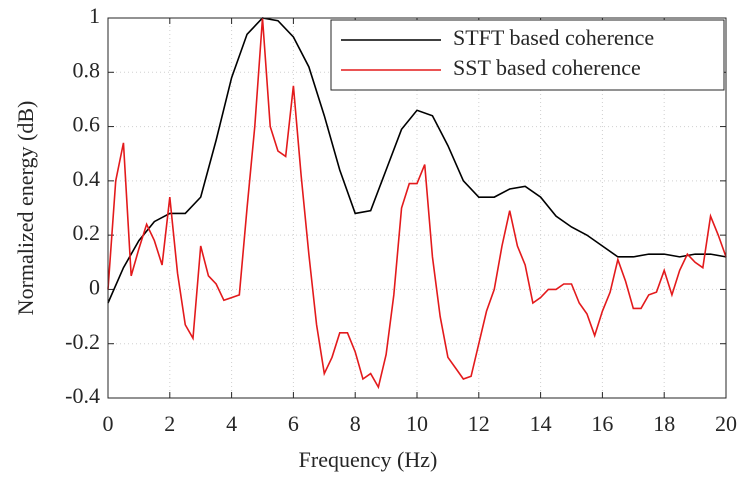  What do you see at coordinates (726, 423) in the screenshot?
I see `x-tick-label: 20` at bounding box center [726, 423].